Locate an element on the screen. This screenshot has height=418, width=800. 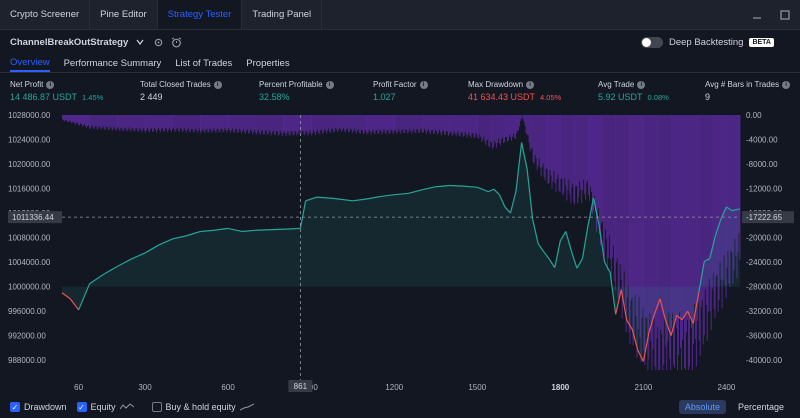
settings-gear-icon is located at coordinates (158, 42).